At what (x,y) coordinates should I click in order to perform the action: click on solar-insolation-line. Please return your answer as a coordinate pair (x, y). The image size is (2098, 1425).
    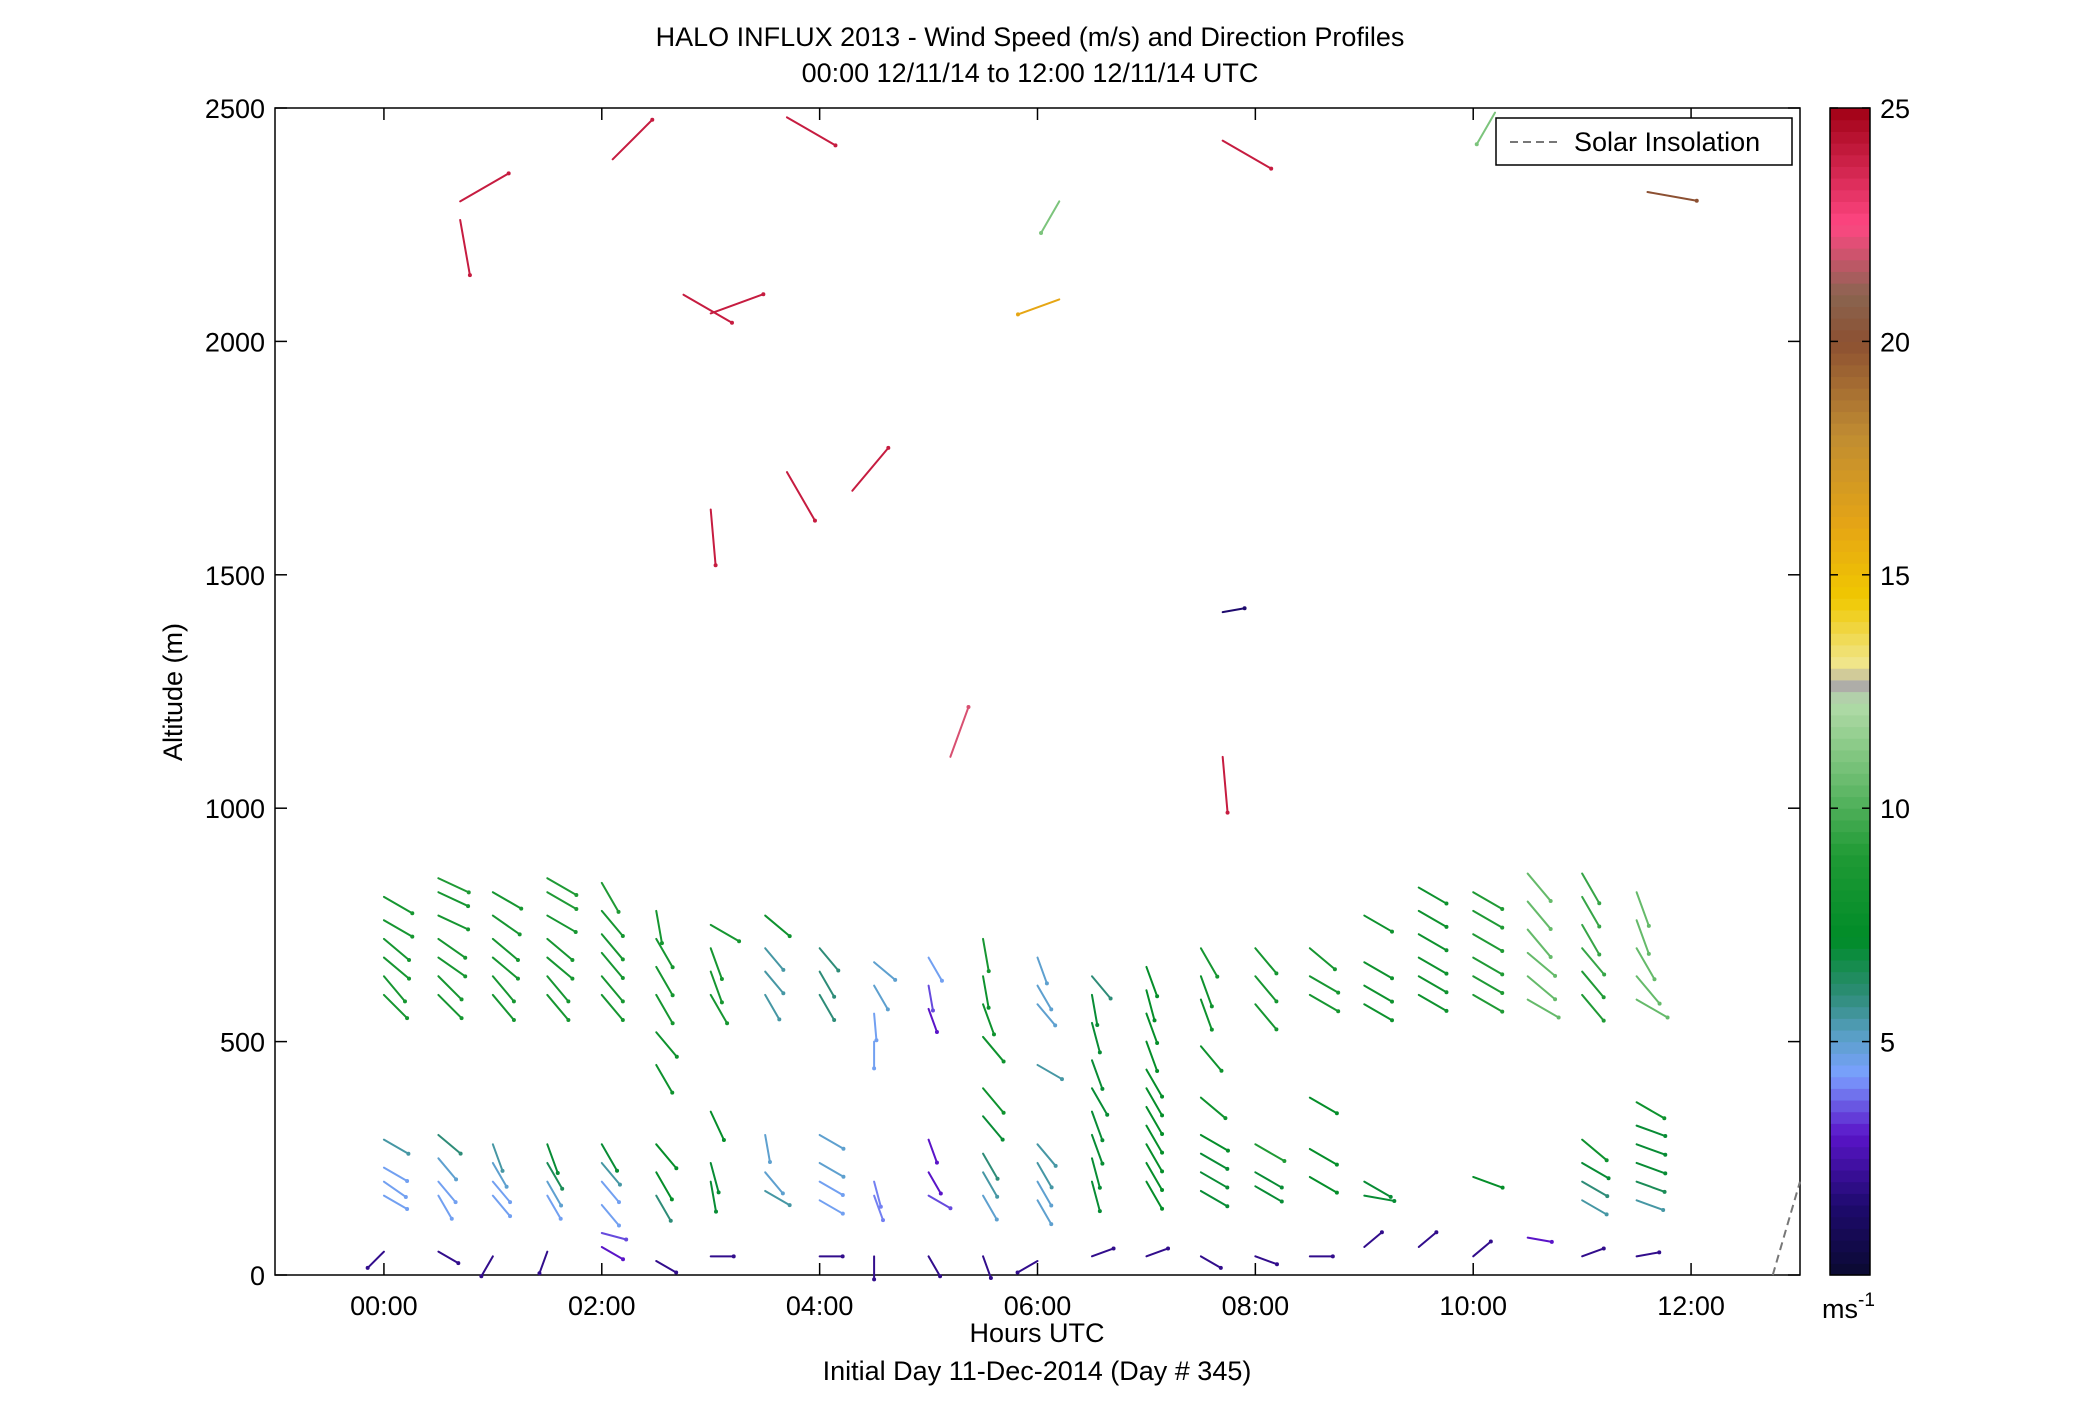
    Looking at the image, I should click on (1786, 1228).